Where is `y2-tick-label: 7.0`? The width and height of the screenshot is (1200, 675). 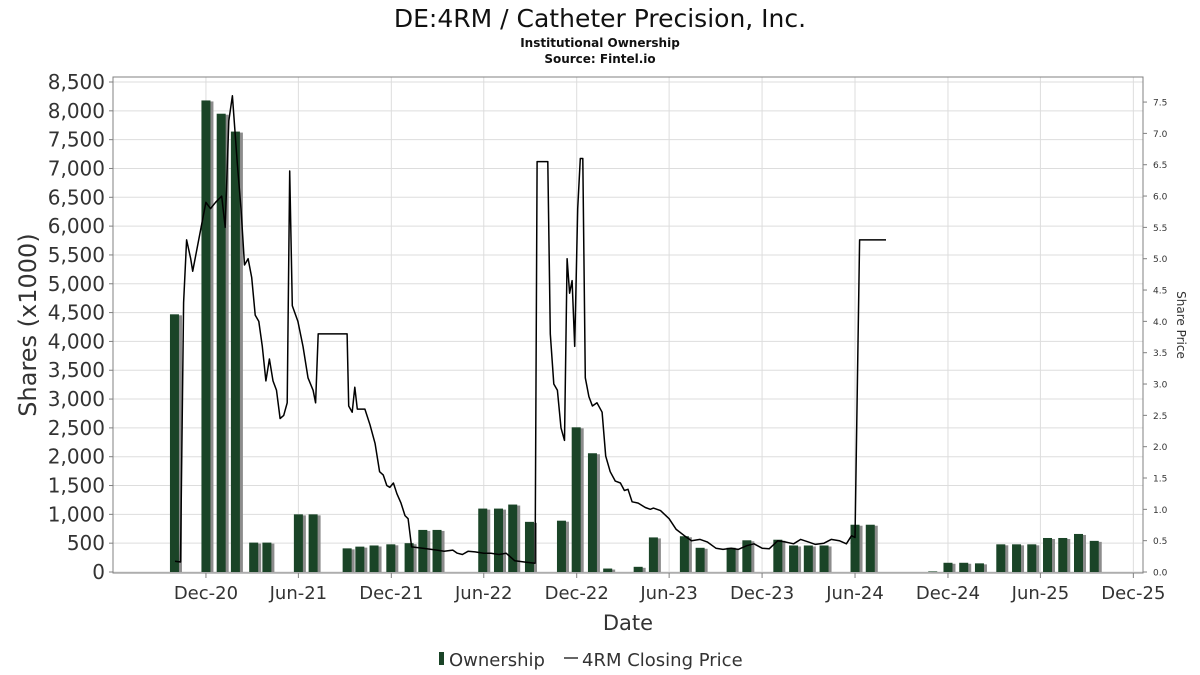 y2-tick-label: 7.0 is located at coordinates (1160, 135).